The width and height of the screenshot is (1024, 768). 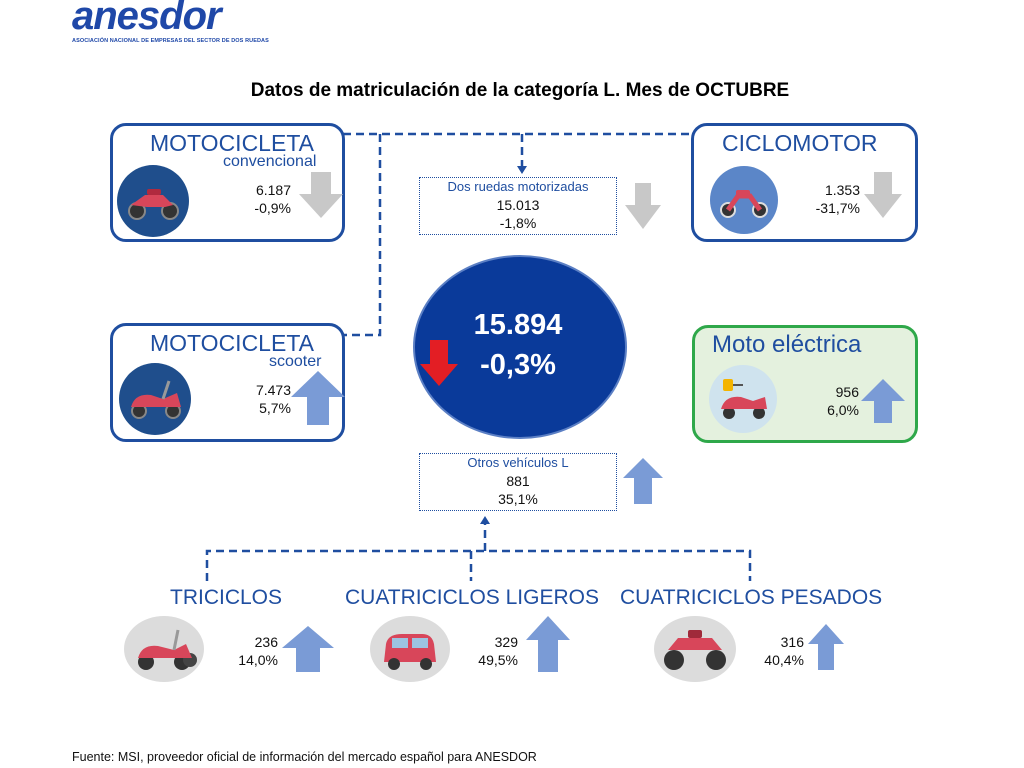 What do you see at coordinates (164, 649) in the screenshot?
I see `tricycle-icon` at bounding box center [164, 649].